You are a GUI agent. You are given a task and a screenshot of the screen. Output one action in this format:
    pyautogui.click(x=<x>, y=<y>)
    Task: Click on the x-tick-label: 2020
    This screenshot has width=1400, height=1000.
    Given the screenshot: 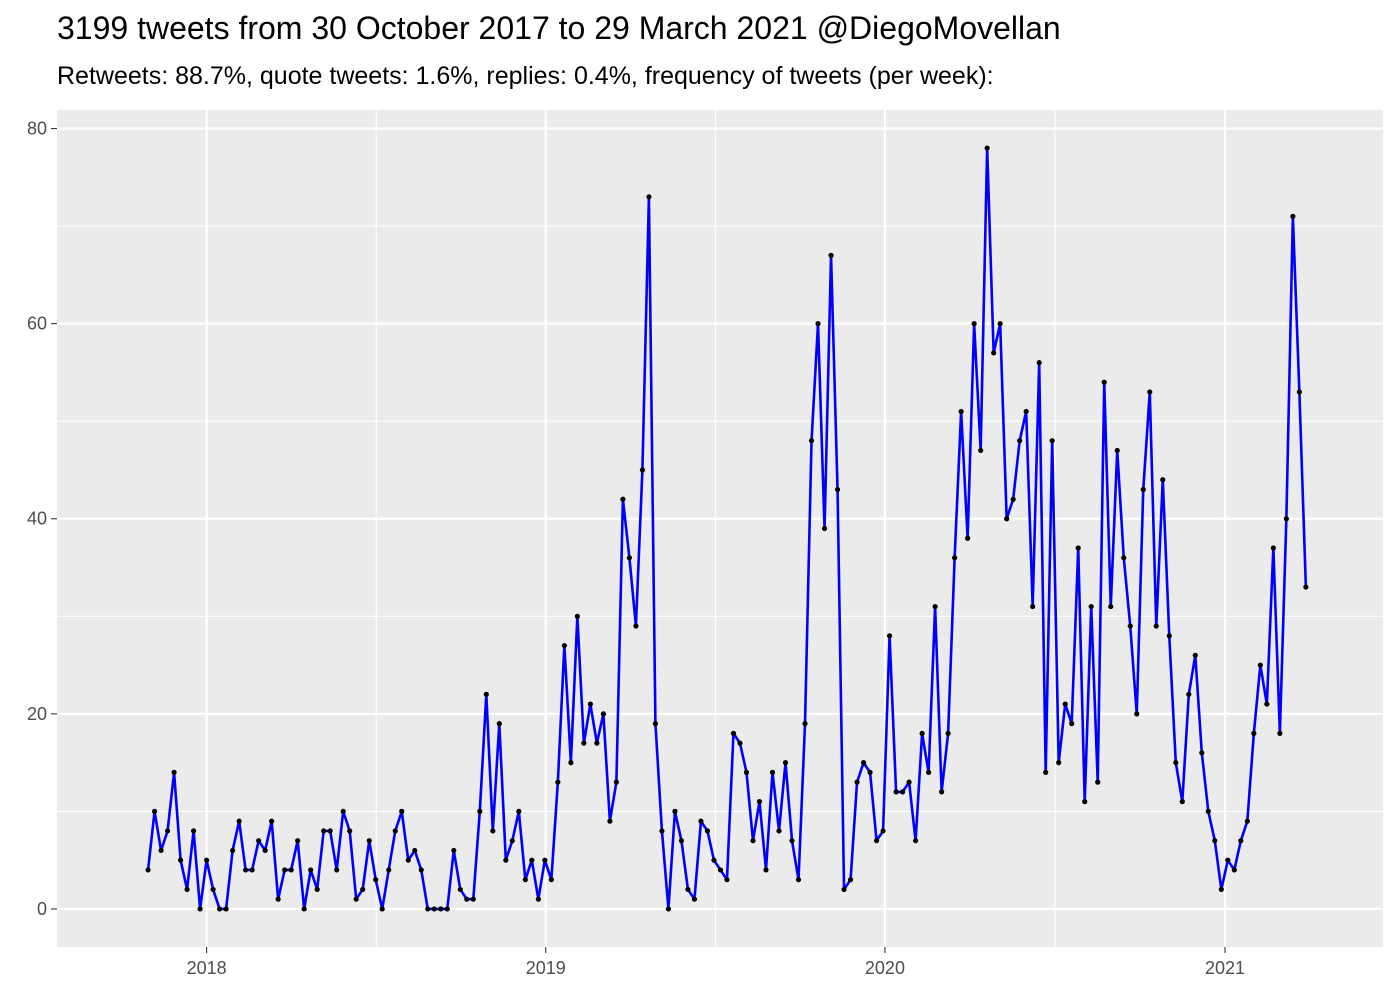 What is the action you would take?
    pyautogui.click(x=885, y=968)
    